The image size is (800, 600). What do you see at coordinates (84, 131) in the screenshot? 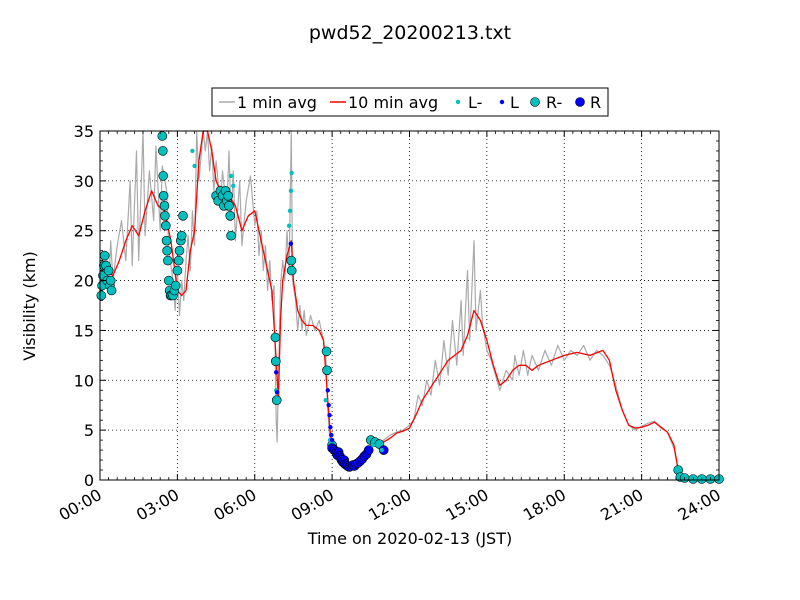
I see `y-tick-label: 35` at bounding box center [84, 131].